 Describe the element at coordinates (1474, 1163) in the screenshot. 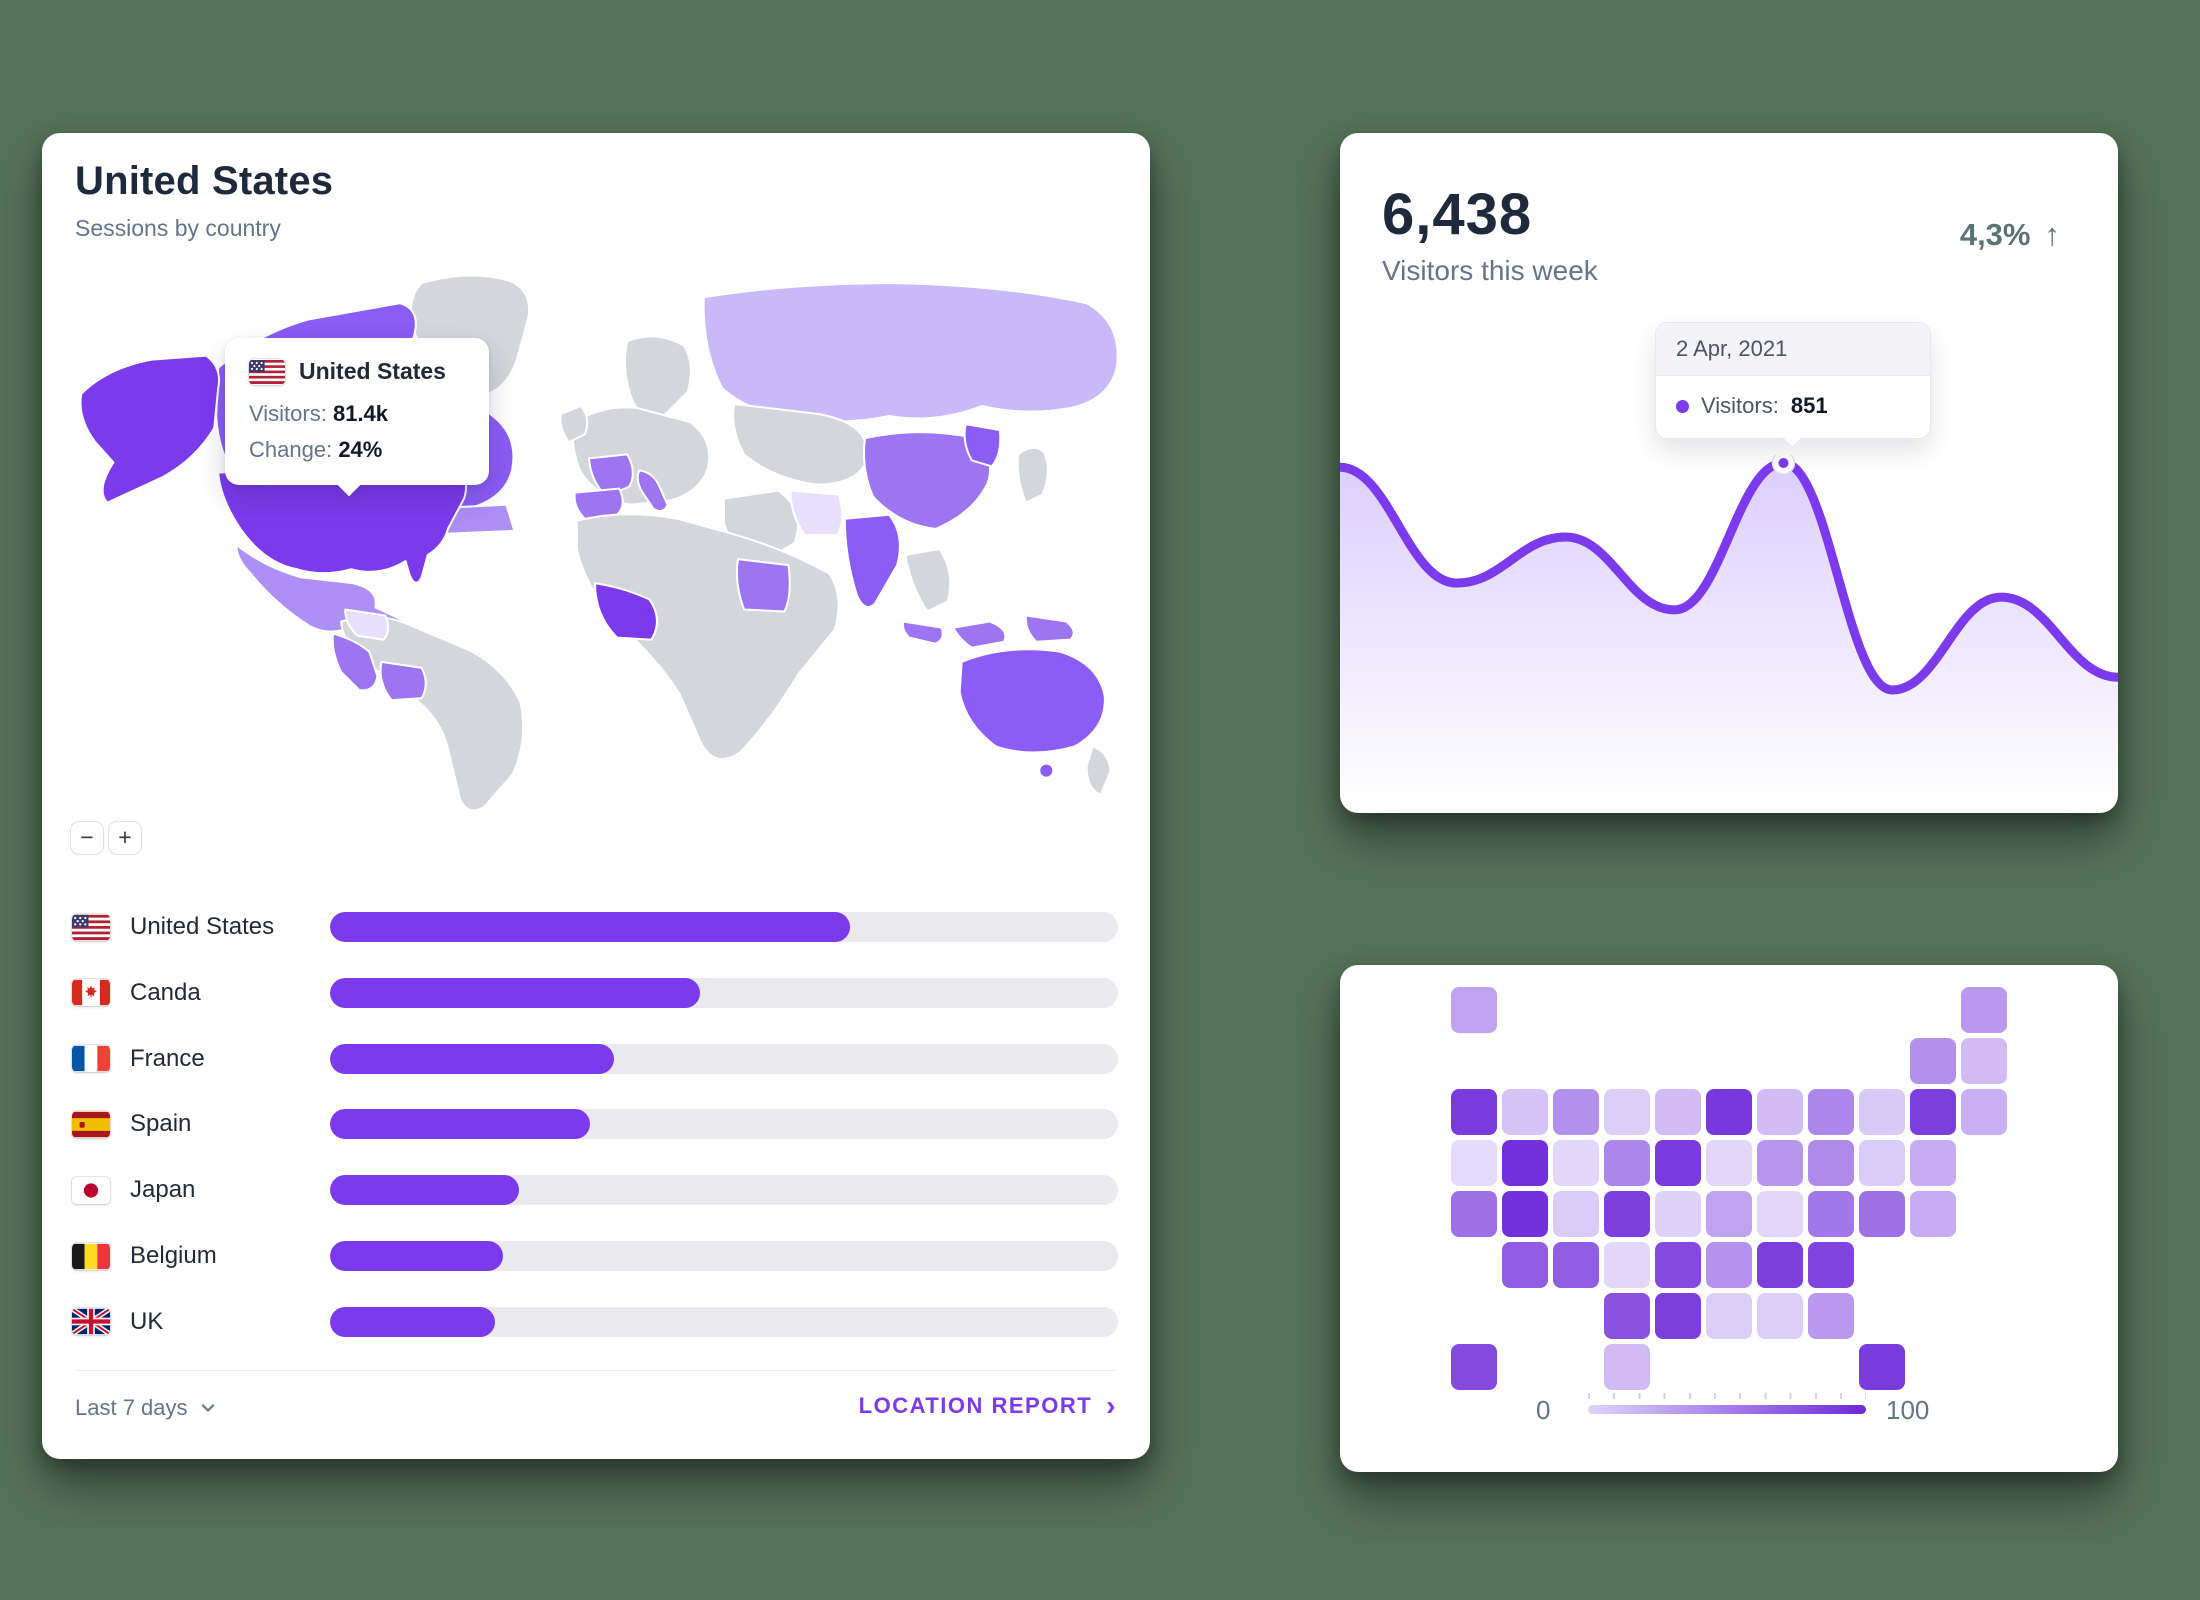

I see `state-or-tile` at that location.